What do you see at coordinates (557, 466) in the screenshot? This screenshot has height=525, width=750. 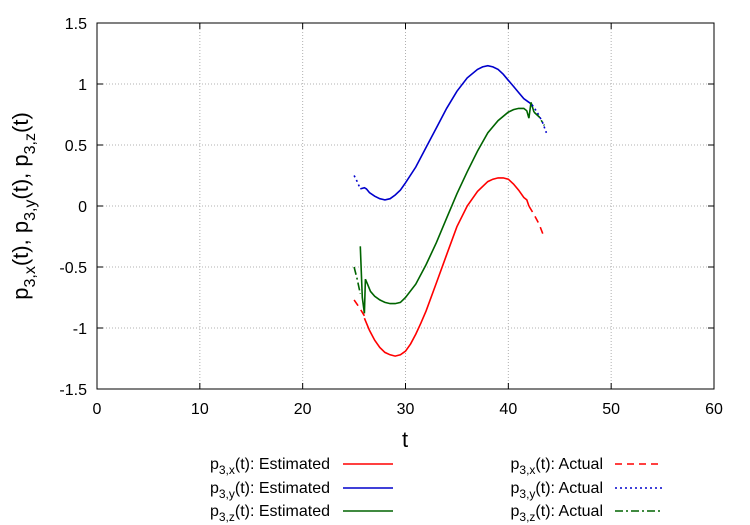 I see `legend-label: p3,x(t): Actual` at bounding box center [557, 466].